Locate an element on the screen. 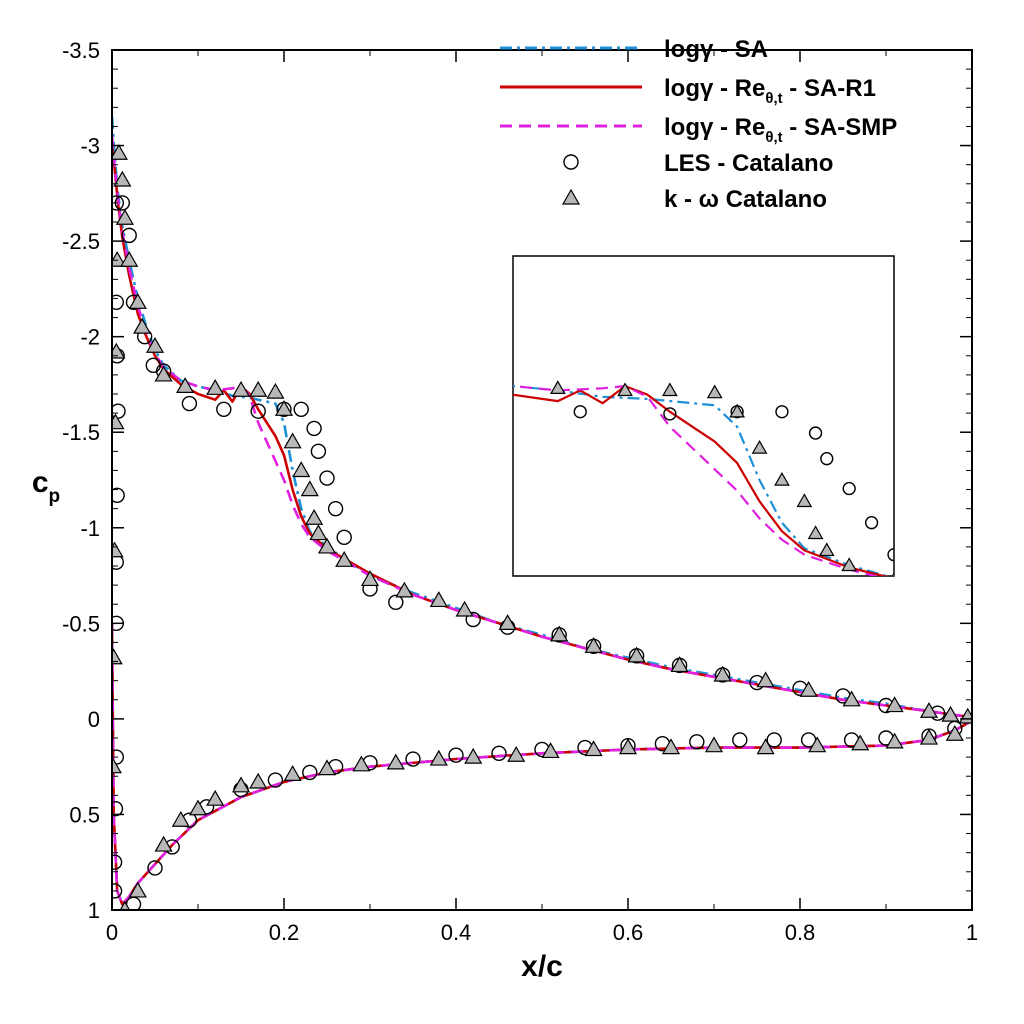  inset-frame is located at coordinates (703, 416).